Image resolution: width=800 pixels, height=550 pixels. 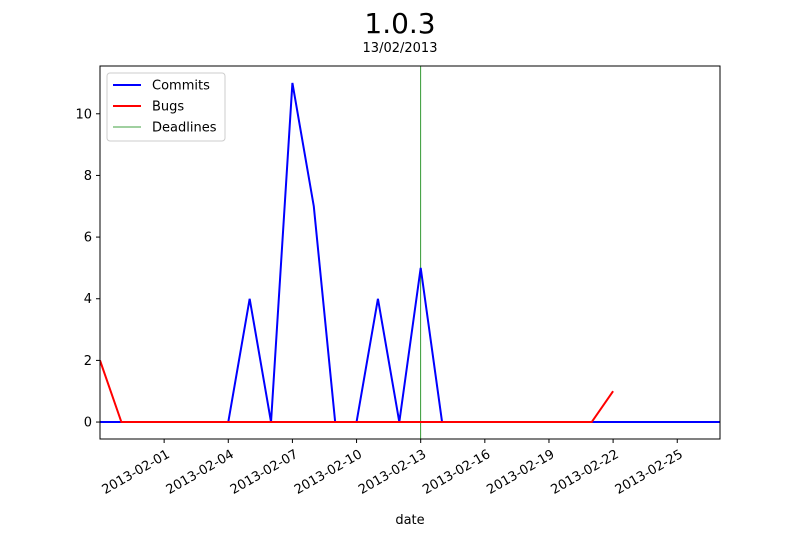 What do you see at coordinates (88, 238) in the screenshot?
I see `y-tick-label: 6` at bounding box center [88, 238].